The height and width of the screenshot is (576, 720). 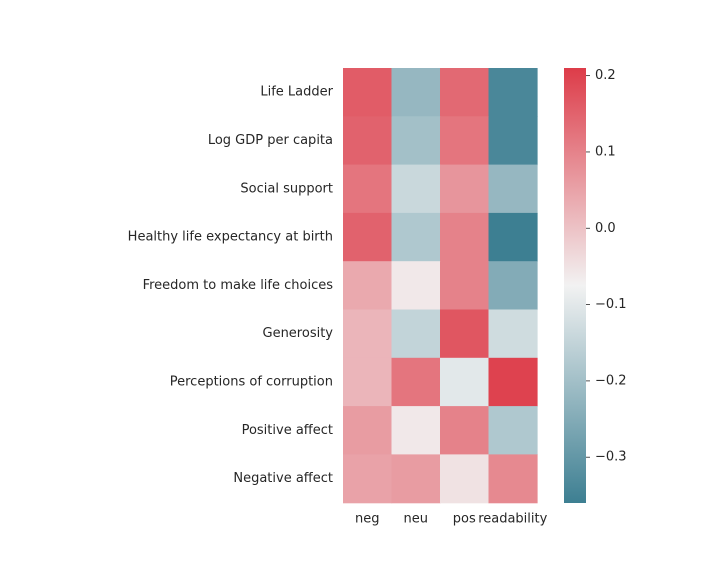 I want to click on row-label: Life Ladder, so click(x=296, y=92).